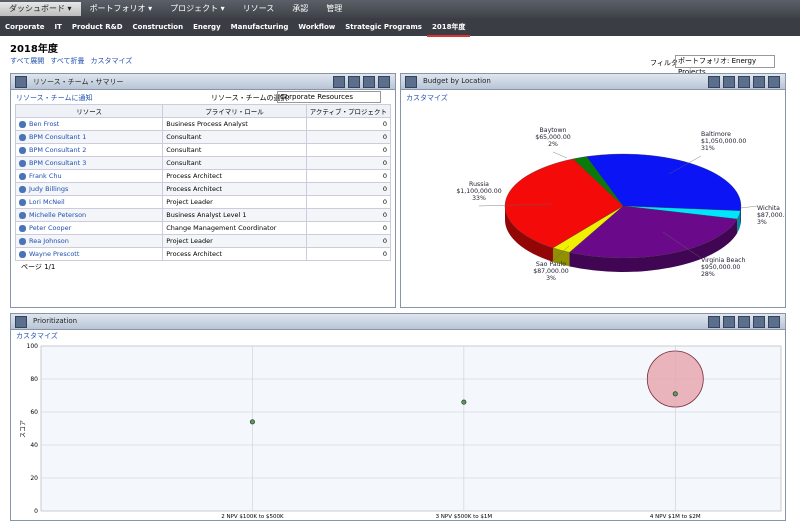 Image resolution: width=800 pixels, height=525 pixels. Describe the element at coordinates (38, 267) in the screenshot. I see `pager: ページ 1/1` at that location.